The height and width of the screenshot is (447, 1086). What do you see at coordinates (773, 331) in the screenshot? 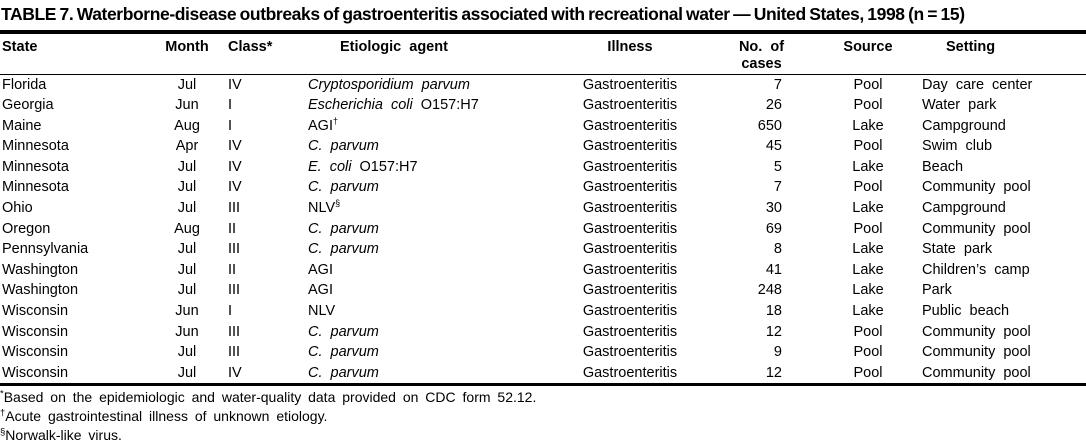
I see `cell-cases: 12` at bounding box center [773, 331].